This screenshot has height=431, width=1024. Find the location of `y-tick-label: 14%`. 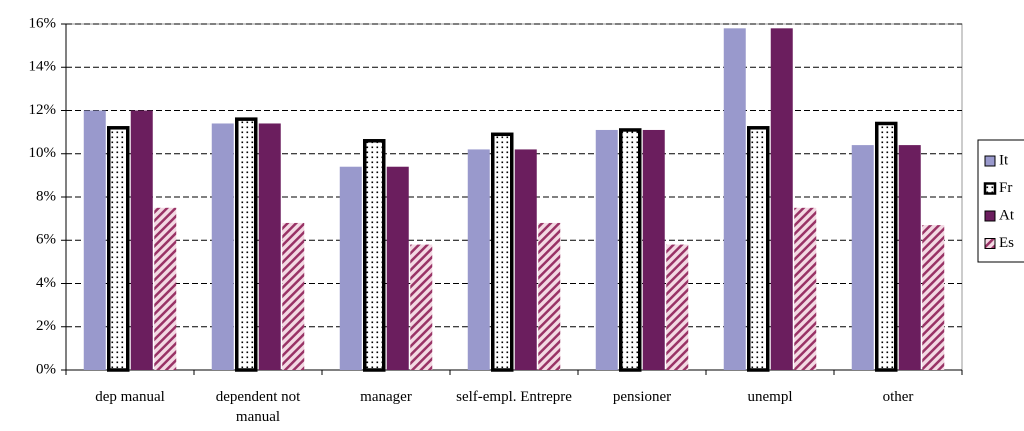

y-tick-label: 14% is located at coordinates (43, 67).